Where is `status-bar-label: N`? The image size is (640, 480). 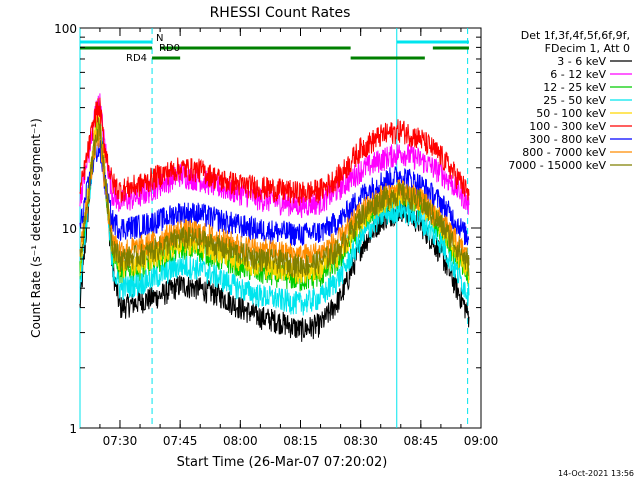
status-bar-label: N is located at coordinates (159, 38).